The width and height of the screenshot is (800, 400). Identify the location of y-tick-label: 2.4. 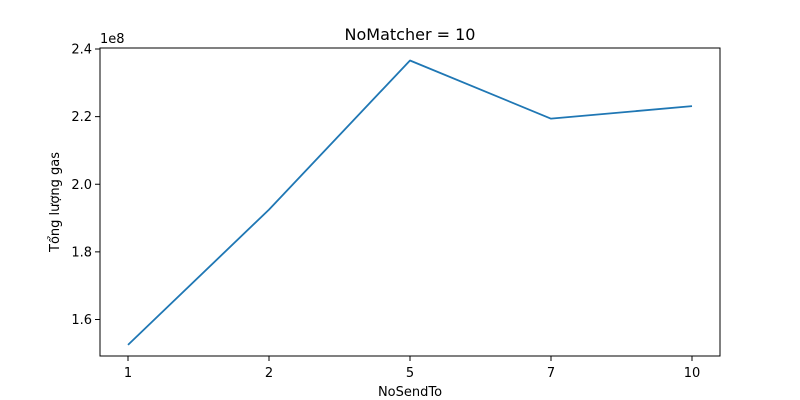
(81, 50).